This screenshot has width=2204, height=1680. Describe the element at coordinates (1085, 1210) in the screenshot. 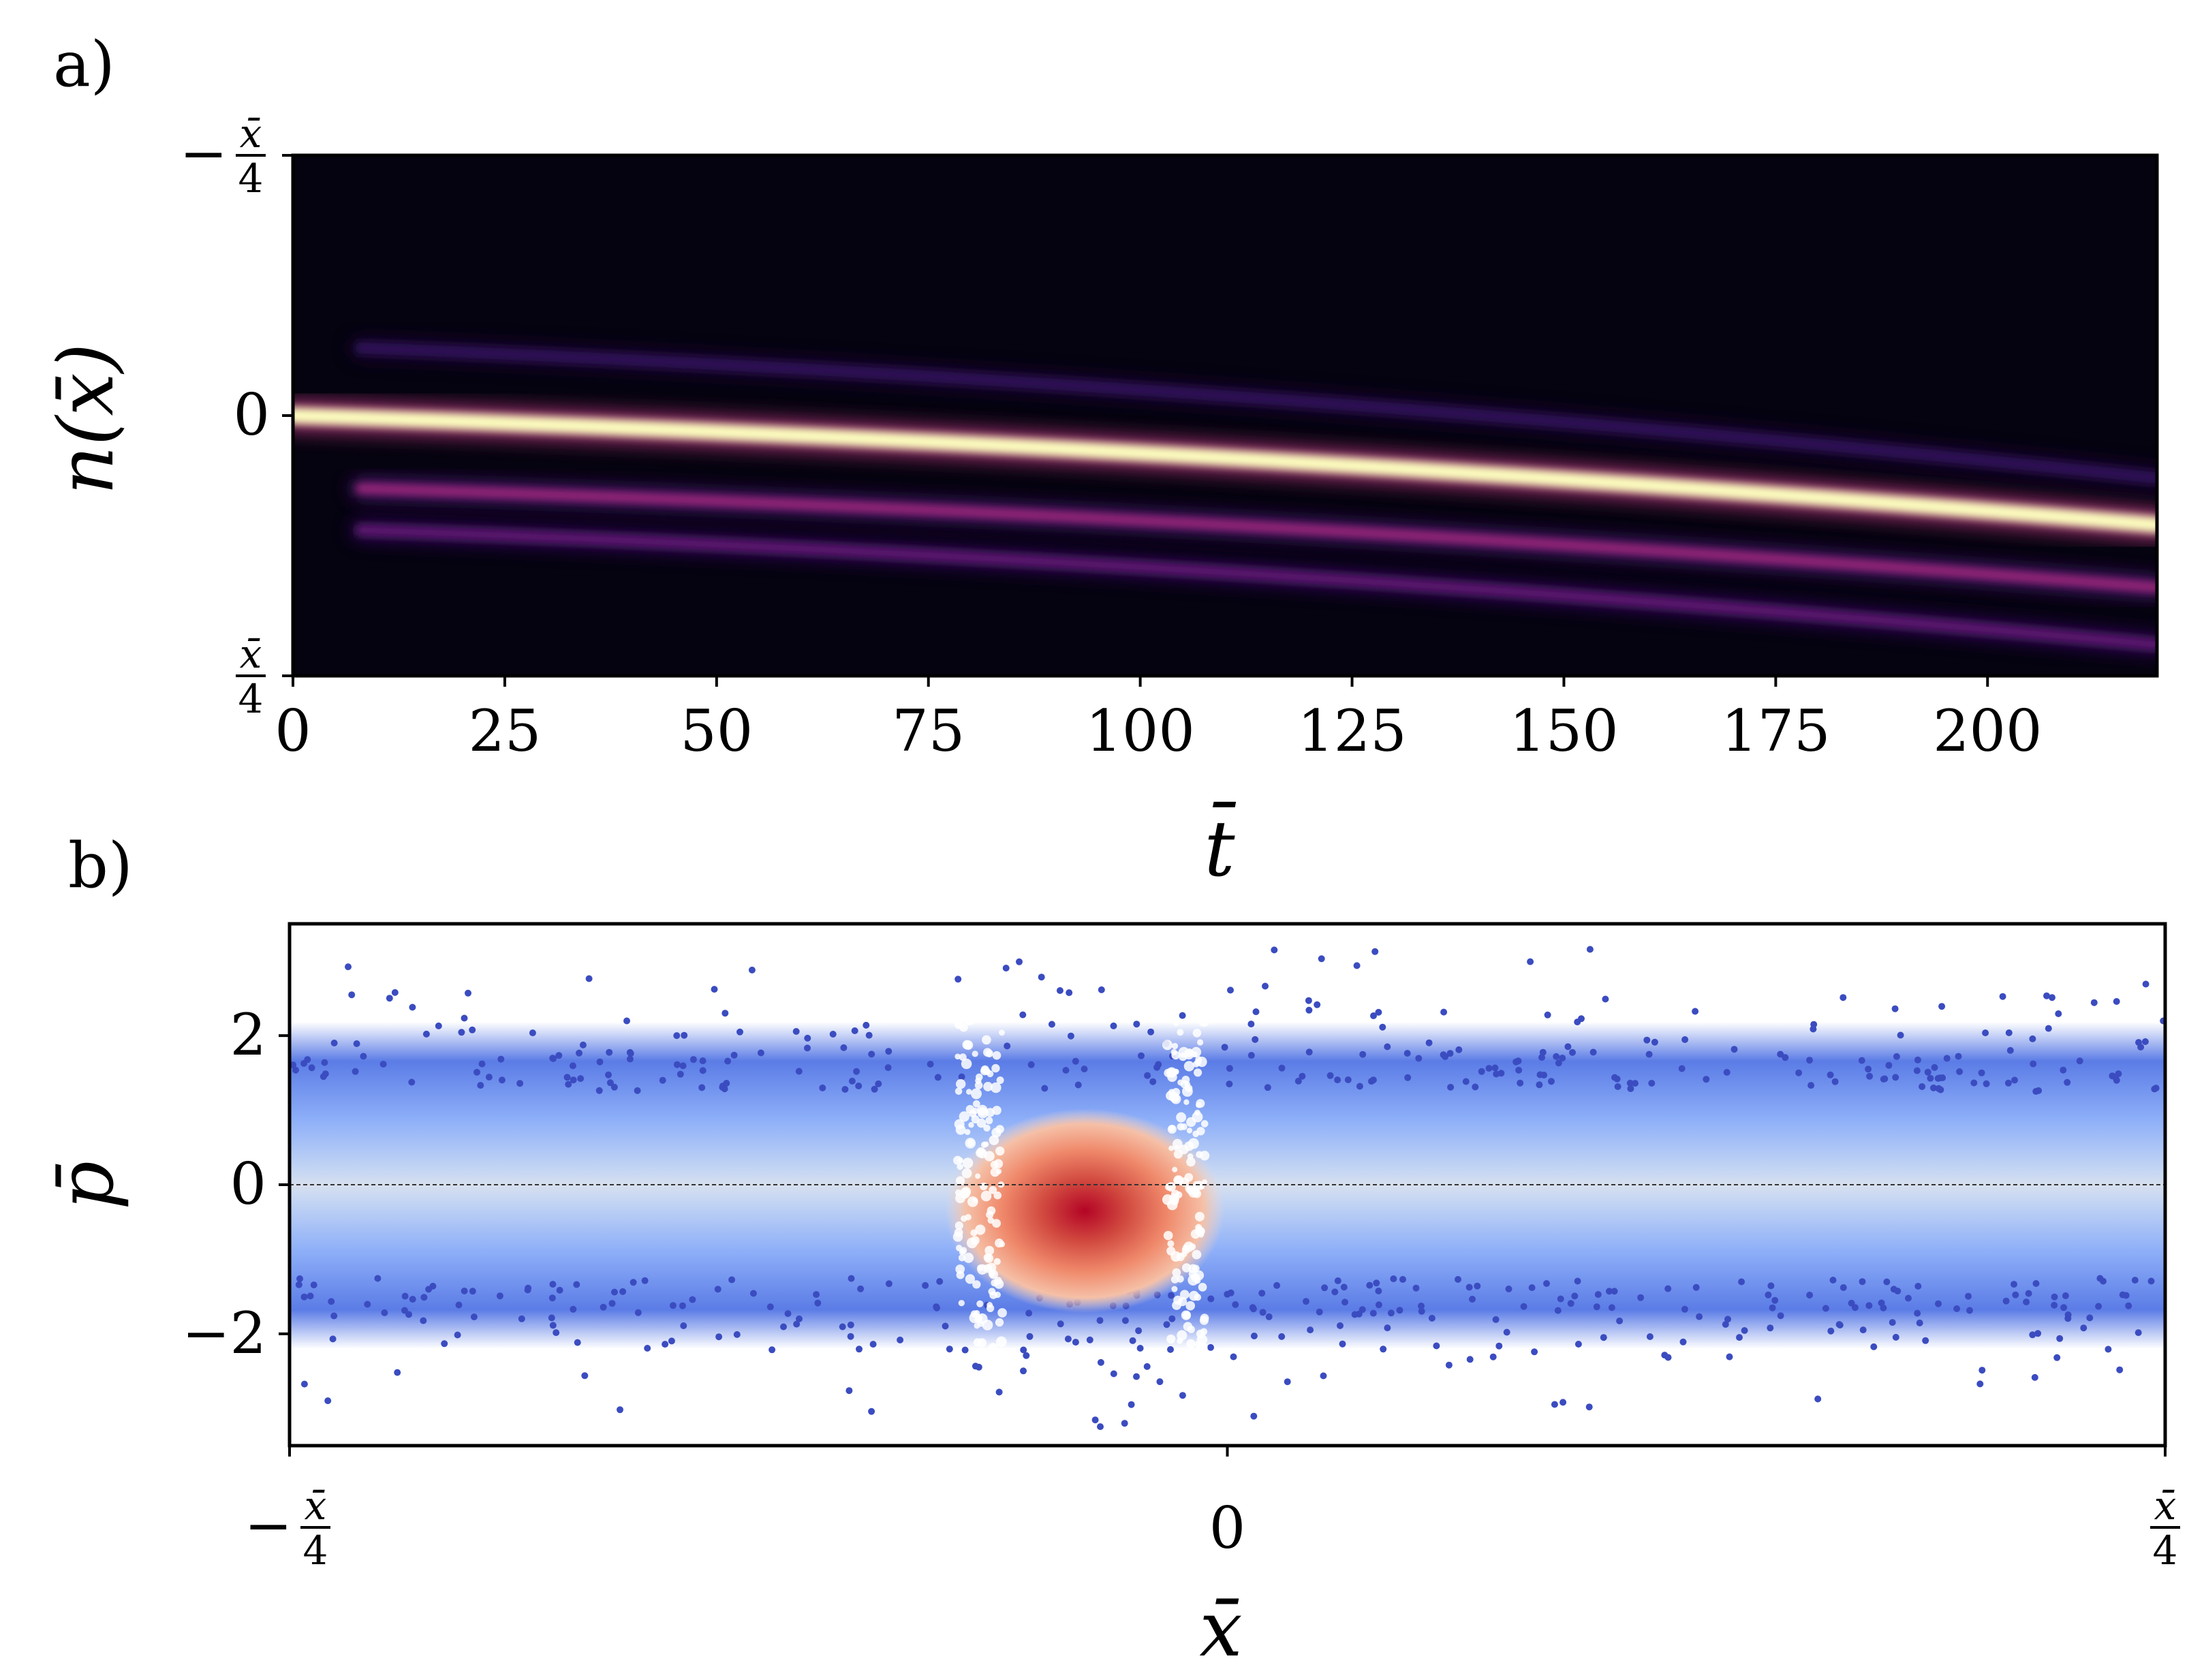

I see `dense-cluster` at that location.